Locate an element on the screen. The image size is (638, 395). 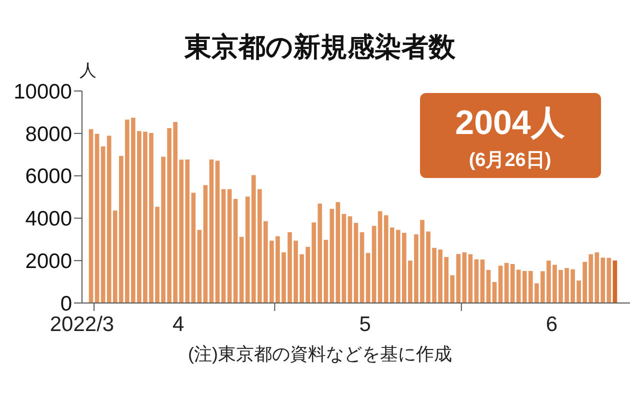
y-tick-label: 0 is located at coordinates (66, 304).